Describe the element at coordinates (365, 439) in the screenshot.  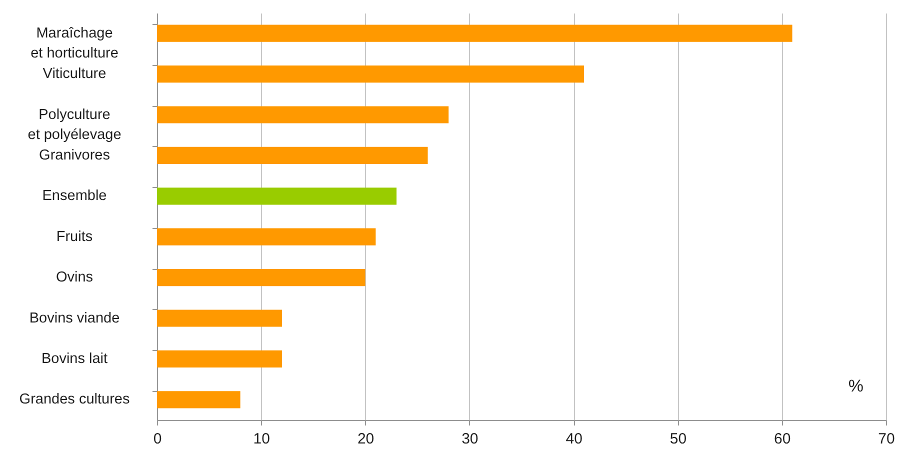
I see `x-tick-label: 20` at that location.